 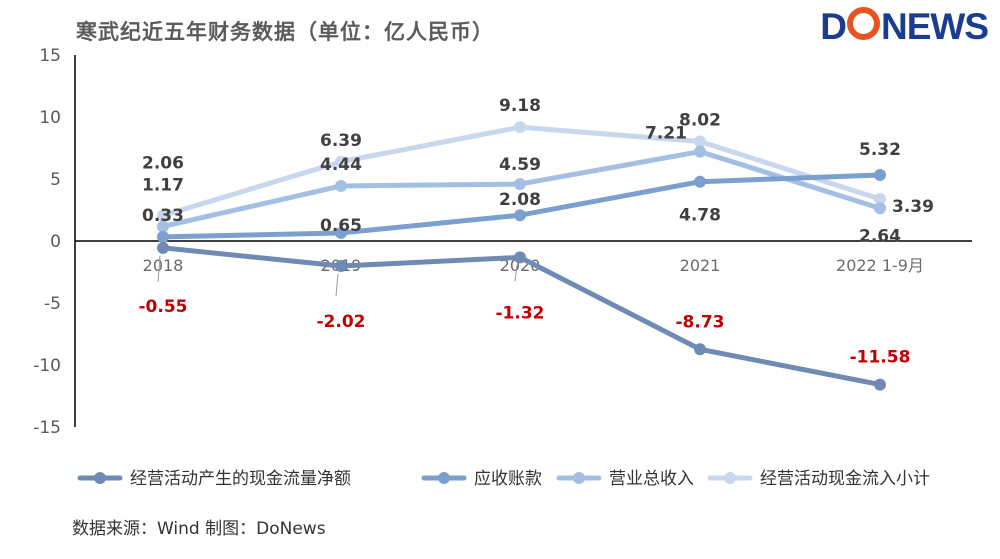 I want to click on data-label: -11.58, so click(x=880, y=358).